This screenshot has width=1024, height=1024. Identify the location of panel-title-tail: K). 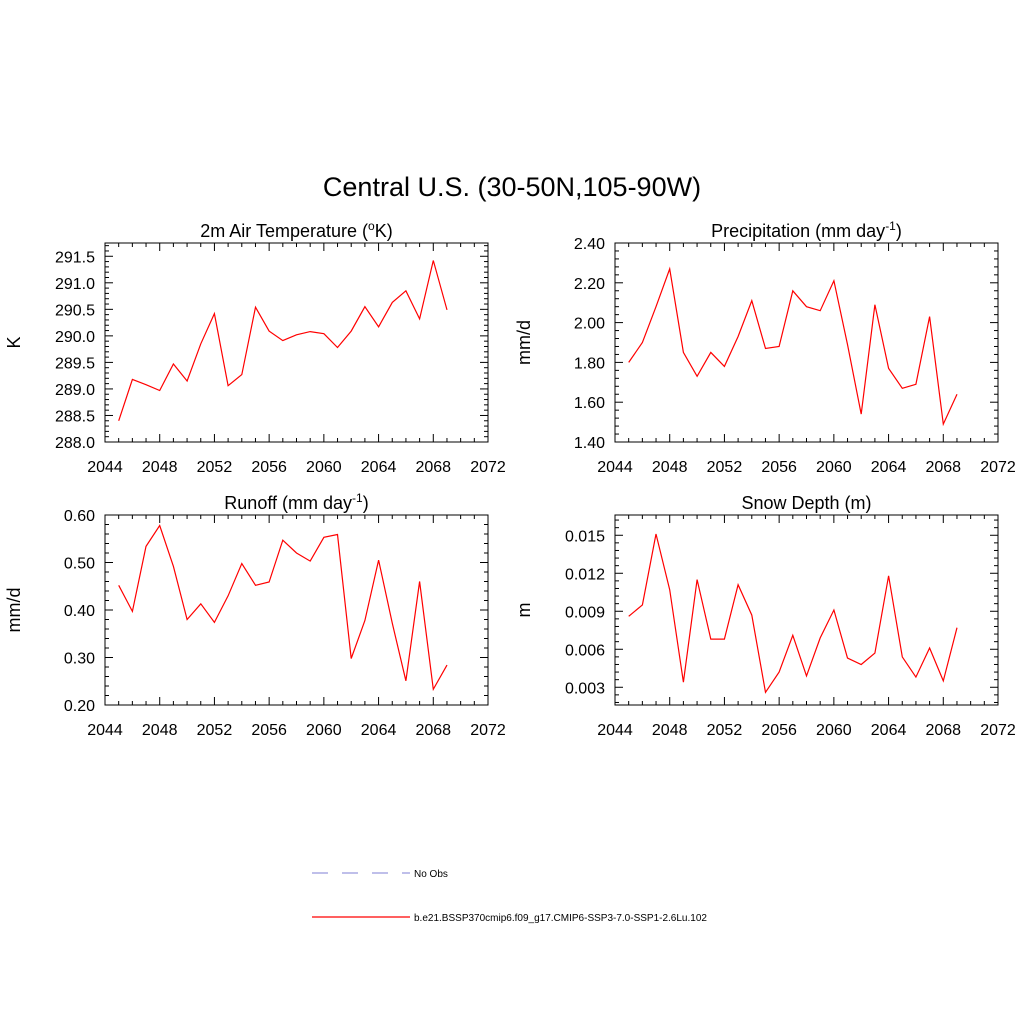
(384, 231).